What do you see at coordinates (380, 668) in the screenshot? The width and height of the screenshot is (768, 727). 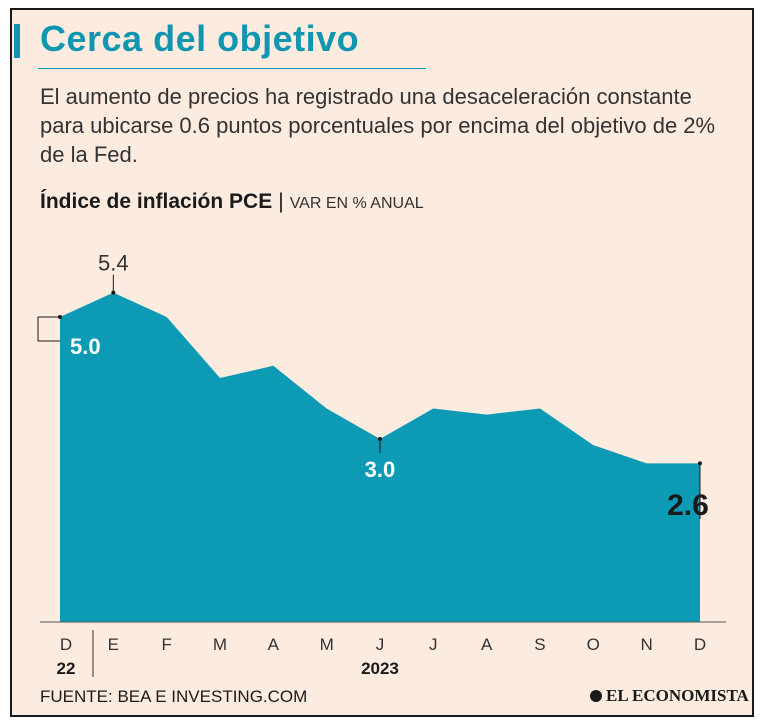 I see `year-label: 2023` at bounding box center [380, 668].